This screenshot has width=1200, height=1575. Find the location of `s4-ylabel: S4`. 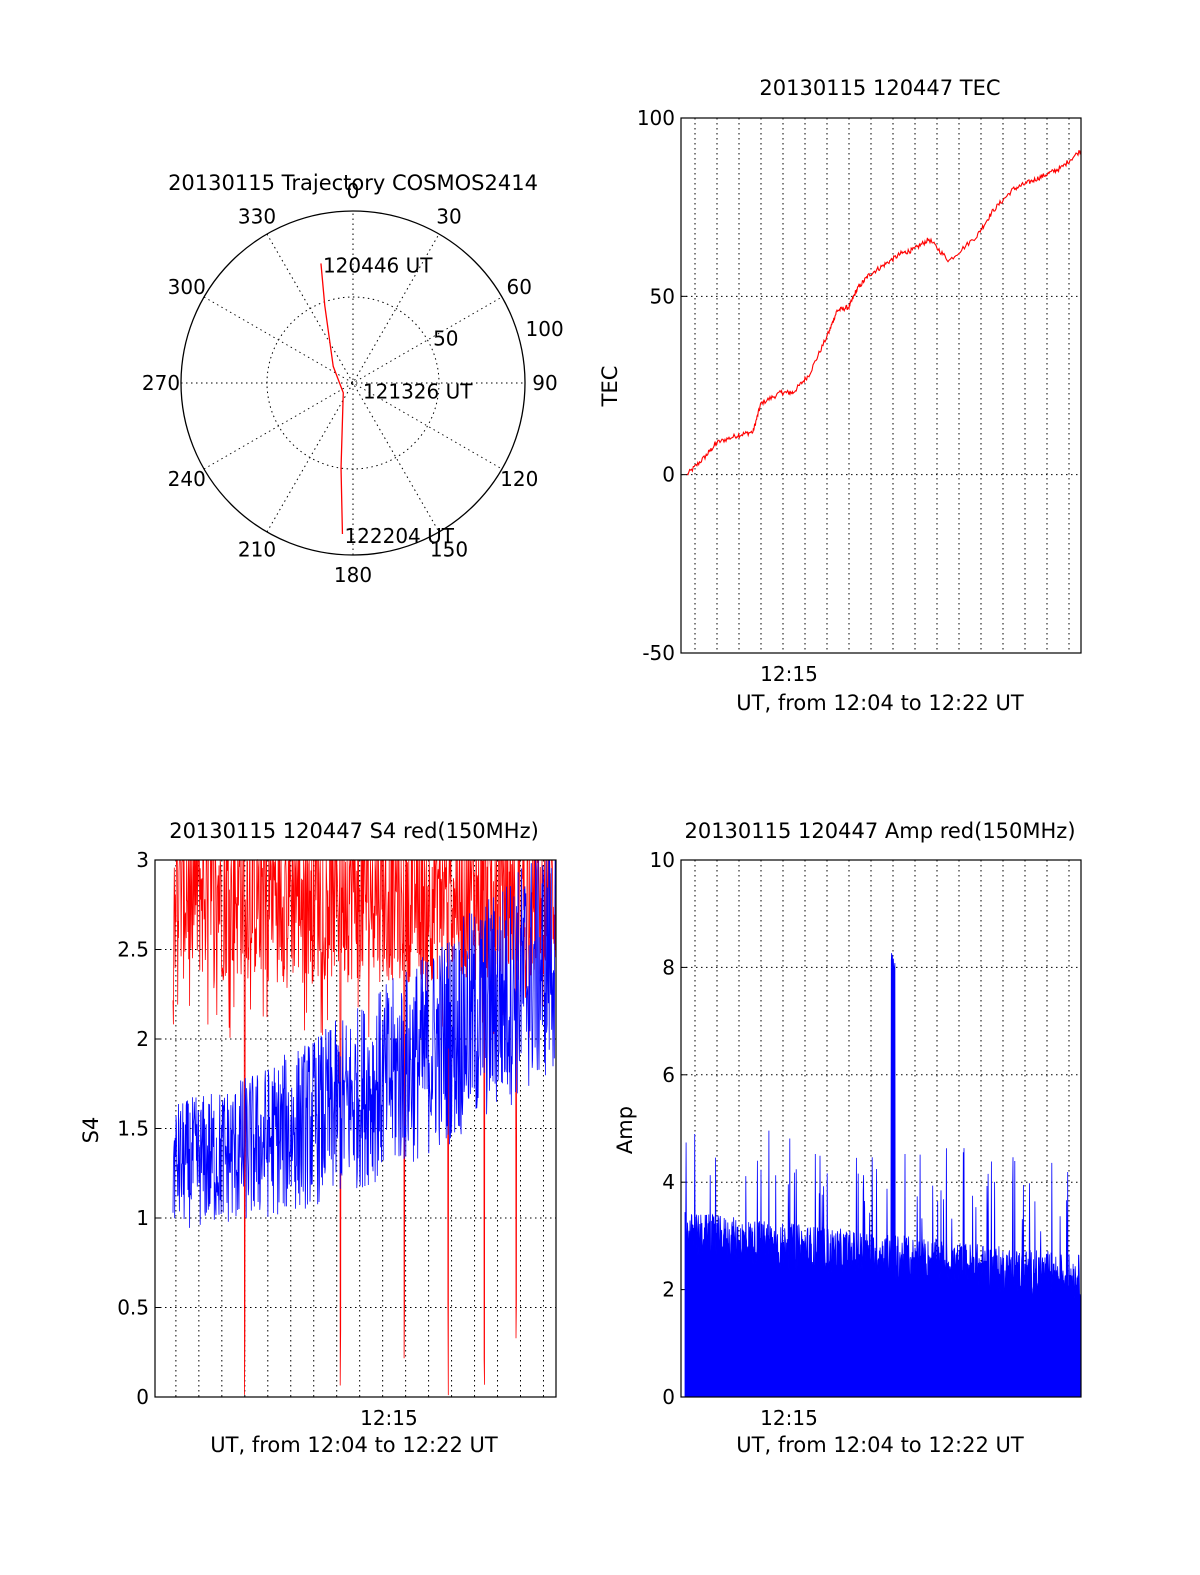

s4-ylabel: S4 is located at coordinates (91, 1130).